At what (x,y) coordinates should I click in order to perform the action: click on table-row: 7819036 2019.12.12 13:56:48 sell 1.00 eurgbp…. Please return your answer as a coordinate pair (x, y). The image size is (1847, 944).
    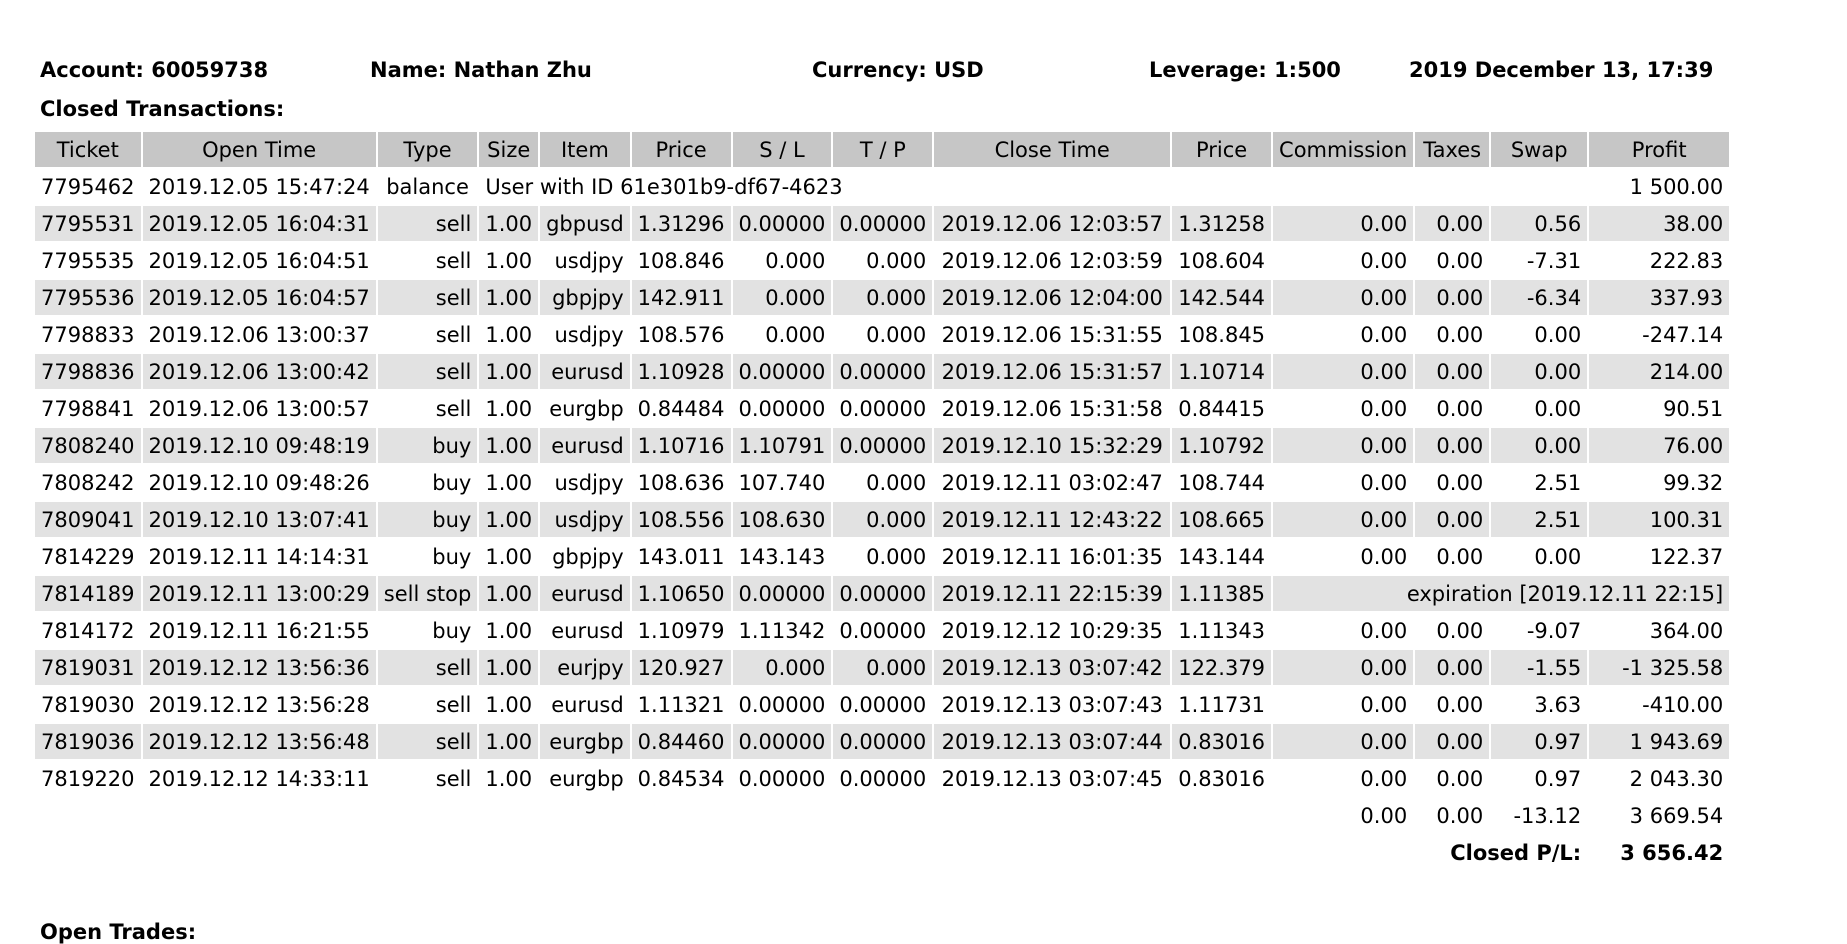
    Looking at the image, I should click on (882, 741).